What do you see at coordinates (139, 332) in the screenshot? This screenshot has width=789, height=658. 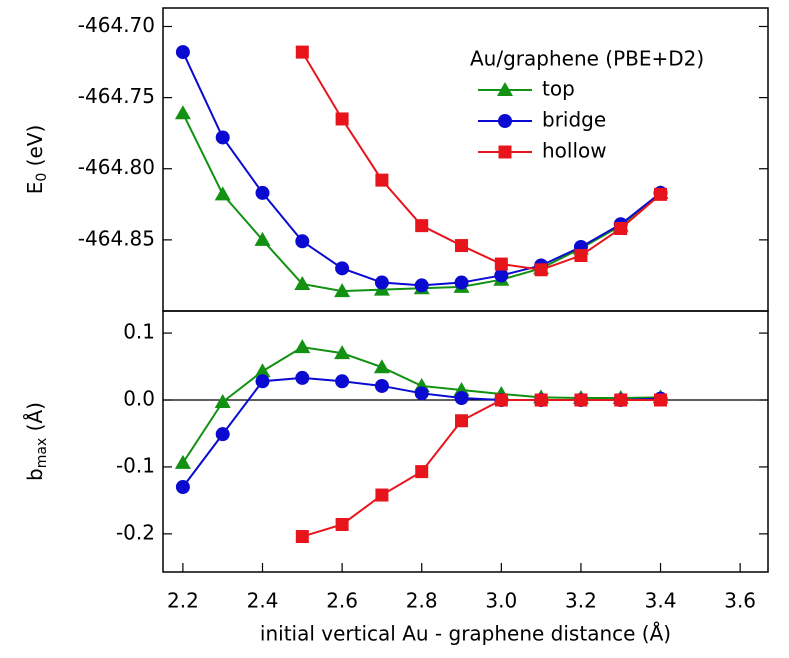 I see `y-tick-label: 0.1` at bounding box center [139, 332].